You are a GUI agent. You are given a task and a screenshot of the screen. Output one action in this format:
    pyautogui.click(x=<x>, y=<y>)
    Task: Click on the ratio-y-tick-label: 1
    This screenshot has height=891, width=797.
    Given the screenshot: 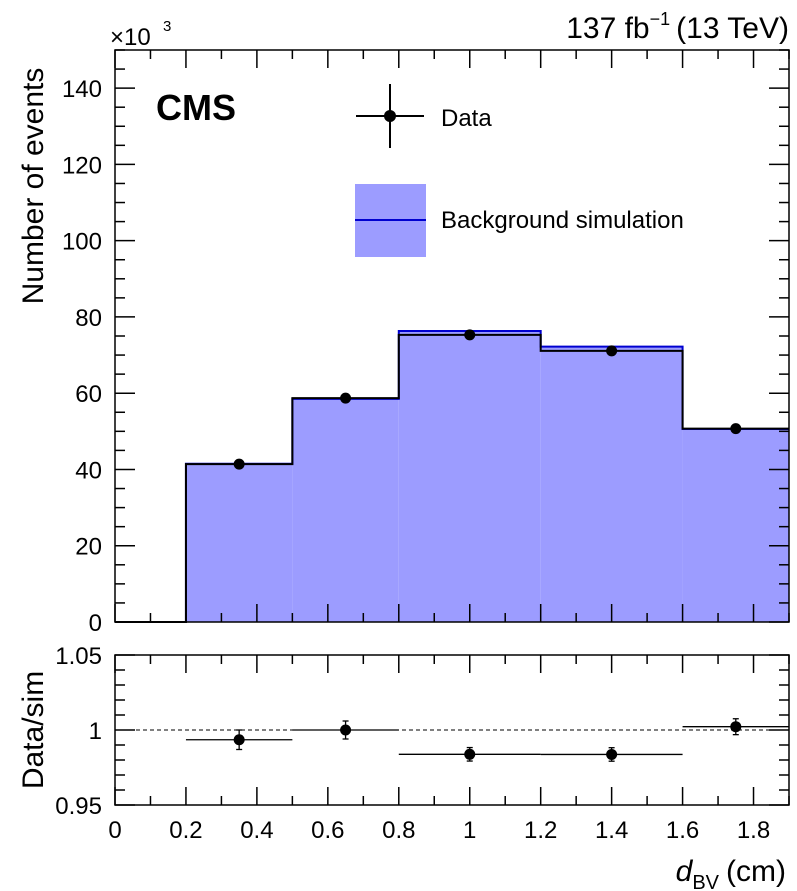 What is the action you would take?
    pyautogui.click(x=95, y=731)
    